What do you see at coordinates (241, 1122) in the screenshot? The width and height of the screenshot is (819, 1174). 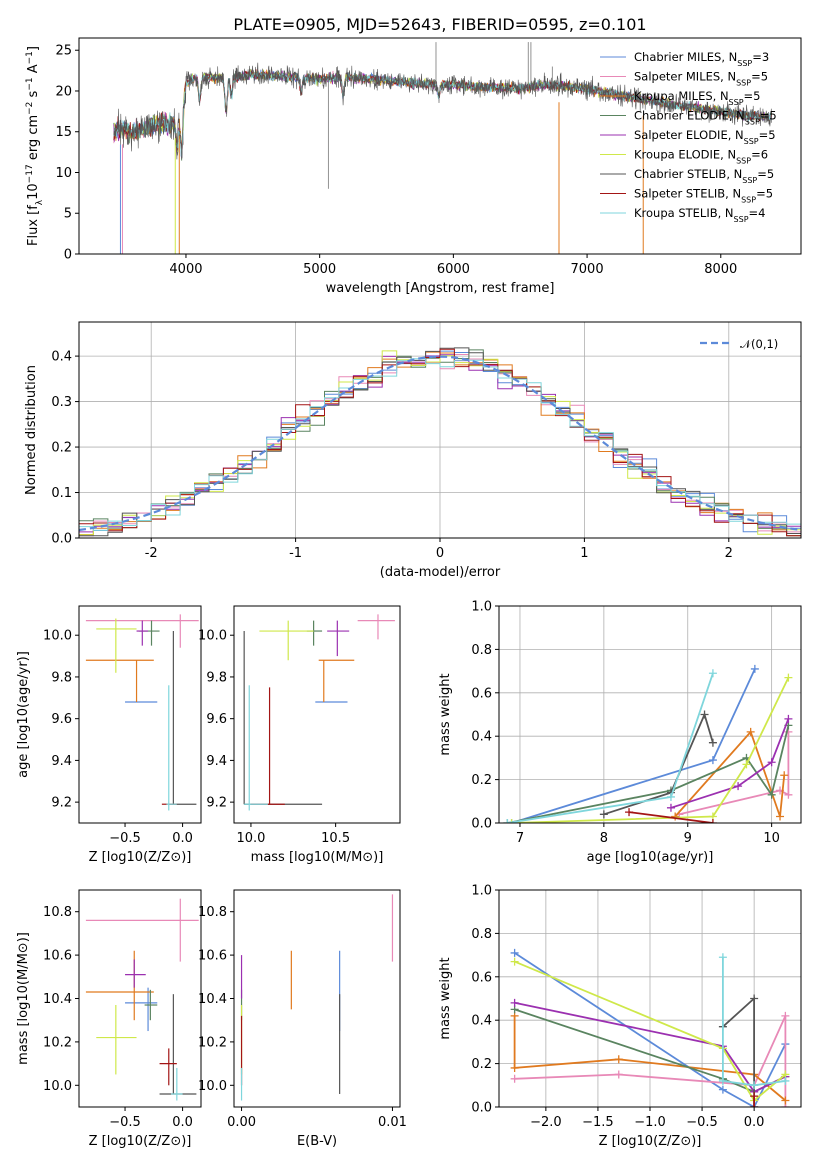 I see `x-tick-label: 0.00` at bounding box center [241, 1122].